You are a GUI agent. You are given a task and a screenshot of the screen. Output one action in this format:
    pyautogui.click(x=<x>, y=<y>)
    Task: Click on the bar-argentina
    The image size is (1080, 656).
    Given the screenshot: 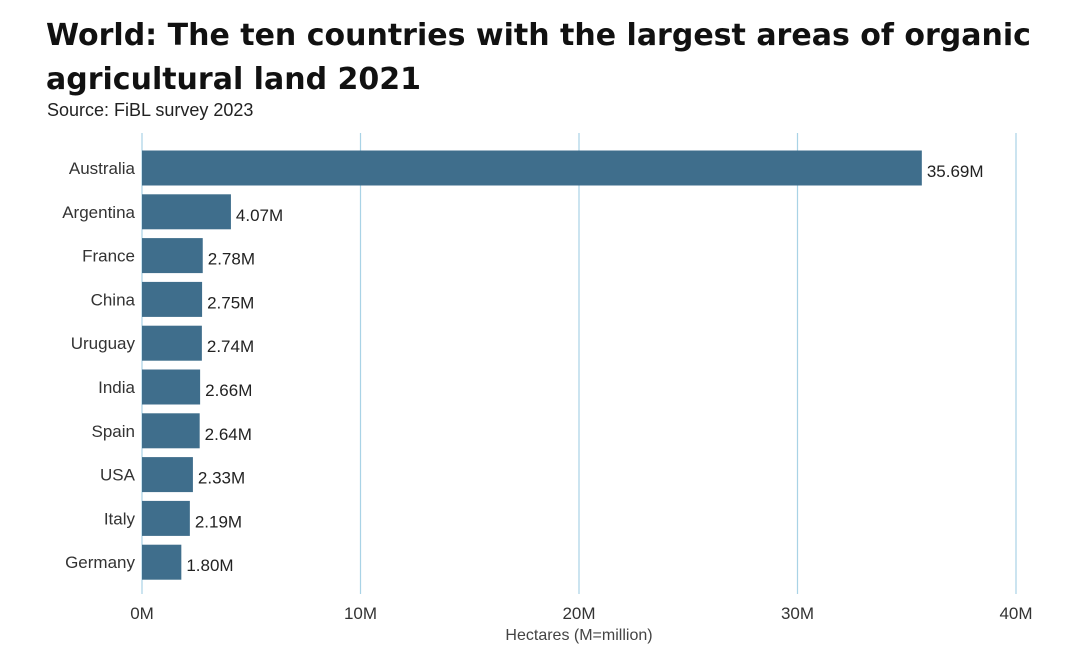 What is the action you would take?
    pyautogui.click(x=186, y=212)
    